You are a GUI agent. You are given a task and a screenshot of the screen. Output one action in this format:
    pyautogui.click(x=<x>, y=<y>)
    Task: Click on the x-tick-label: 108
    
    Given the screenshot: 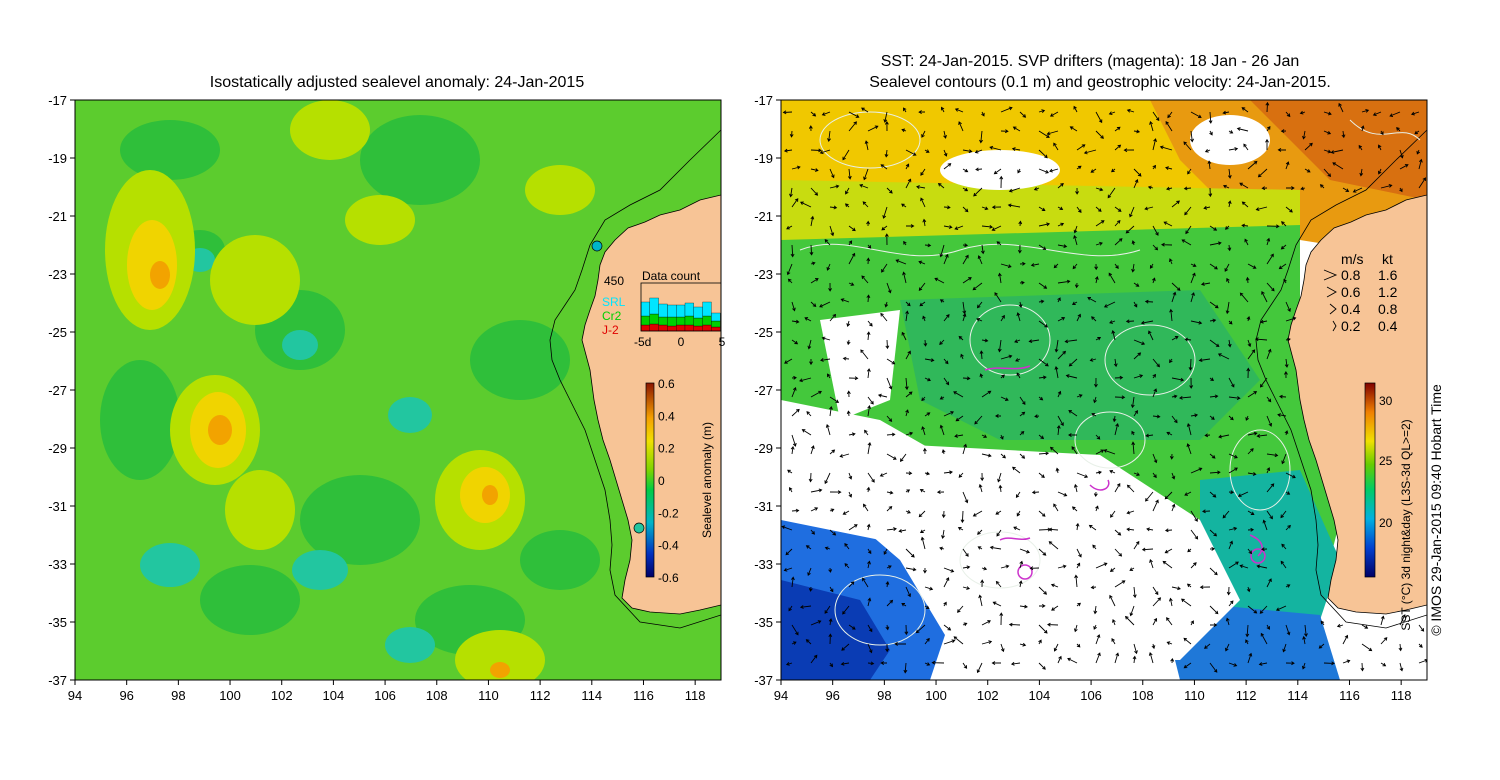 What is the action you would take?
    pyautogui.click(x=437, y=695)
    